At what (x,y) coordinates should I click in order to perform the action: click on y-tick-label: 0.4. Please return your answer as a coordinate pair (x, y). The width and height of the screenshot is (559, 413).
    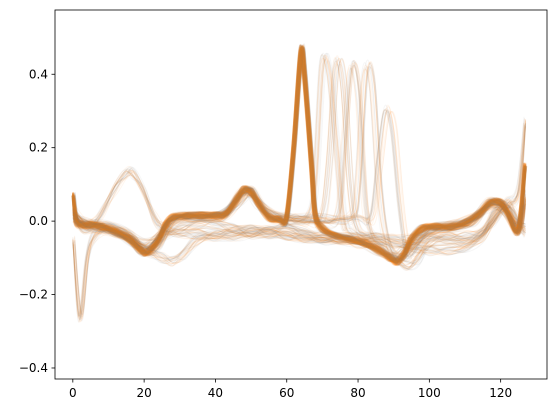
    Looking at the image, I should click on (38, 74).